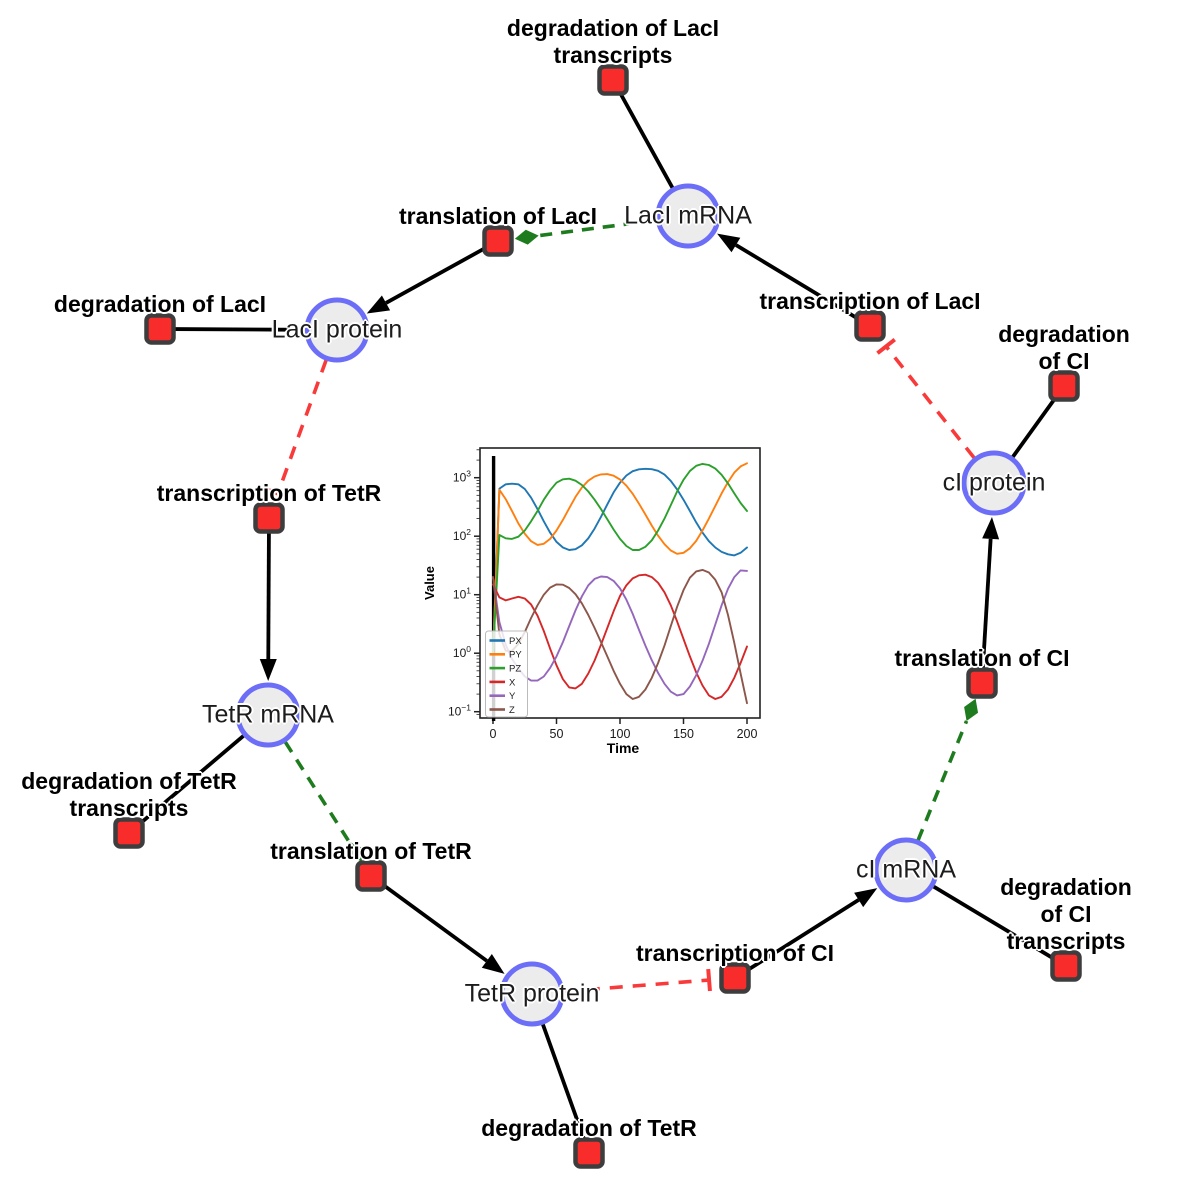  What do you see at coordinates (990, 593) in the screenshot?
I see `edge-translation-ci-ci-protein` at bounding box center [990, 593].